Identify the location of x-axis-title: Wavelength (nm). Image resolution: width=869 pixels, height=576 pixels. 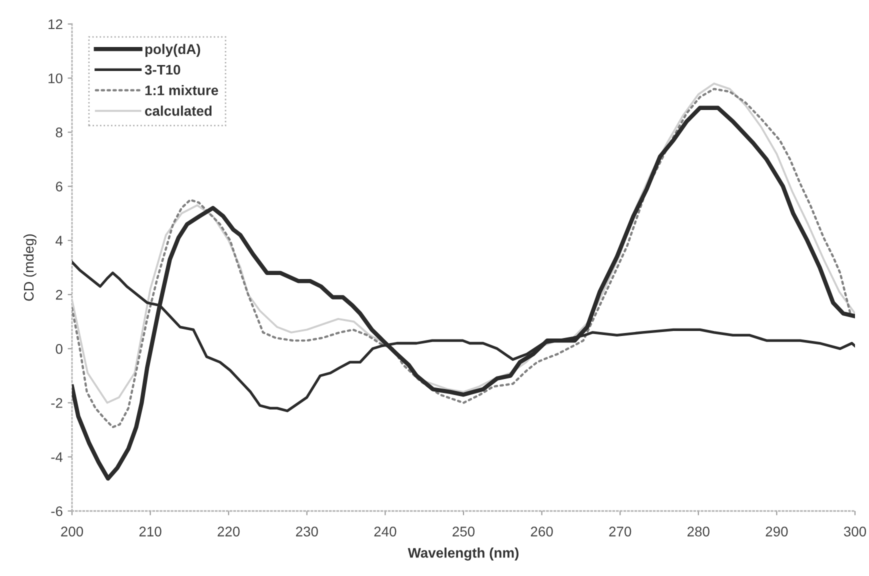
(463, 554).